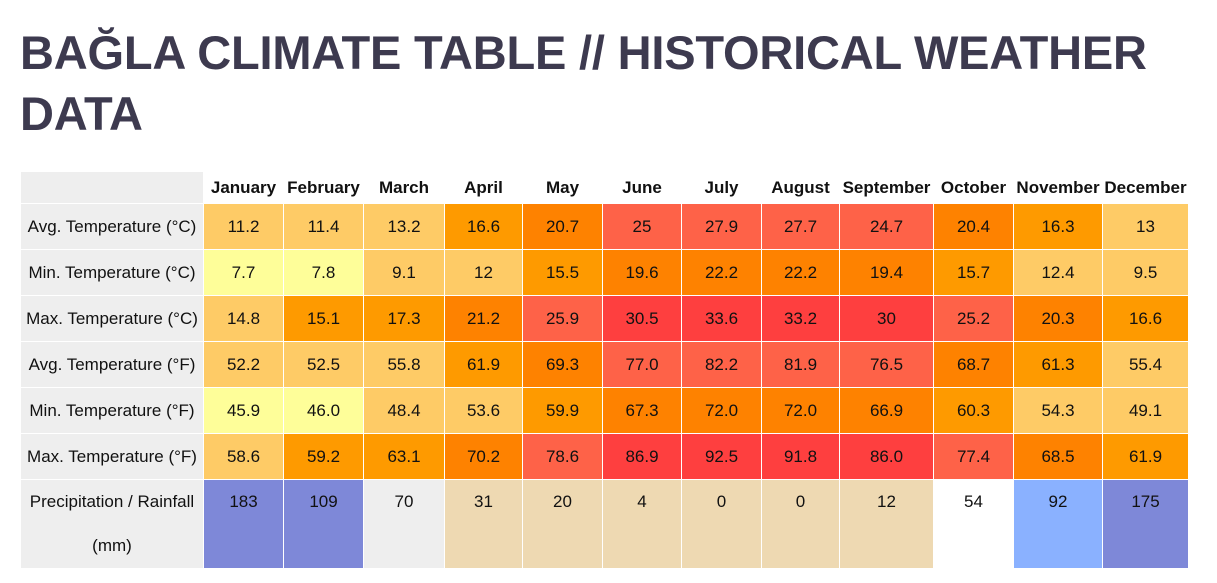 This screenshot has height=583, width=1217. What do you see at coordinates (562, 272) in the screenshot?
I see `table-cell: 15.5` at bounding box center [562, 272].